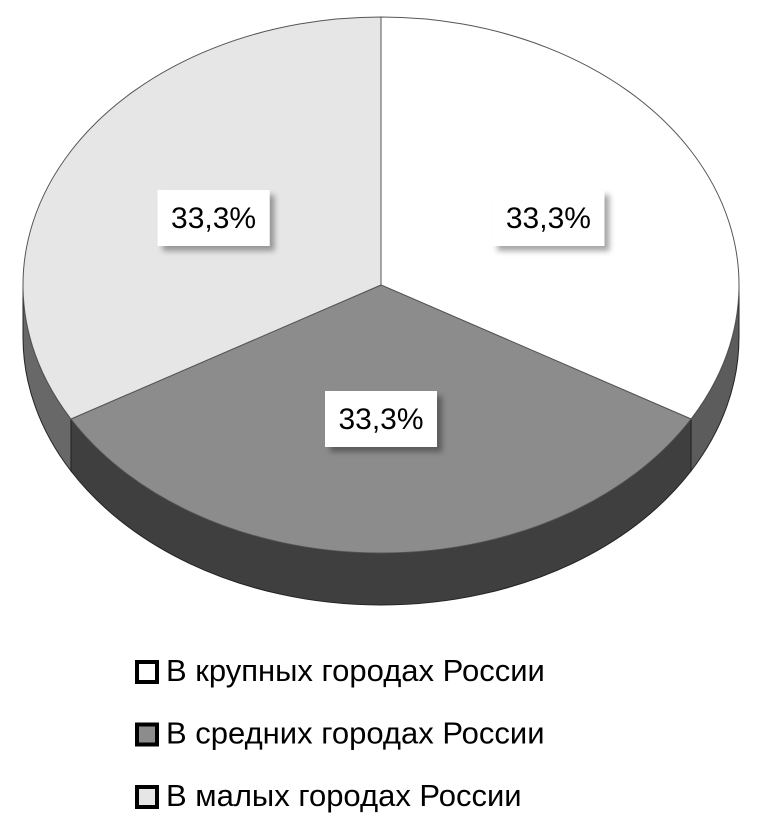 The width and height of the screenshot is (759, 838). What do you see at coordinates (355, 670) in the screenshot?
I see `legend-label: В крупных городах России` at bounding box center [355, 670].